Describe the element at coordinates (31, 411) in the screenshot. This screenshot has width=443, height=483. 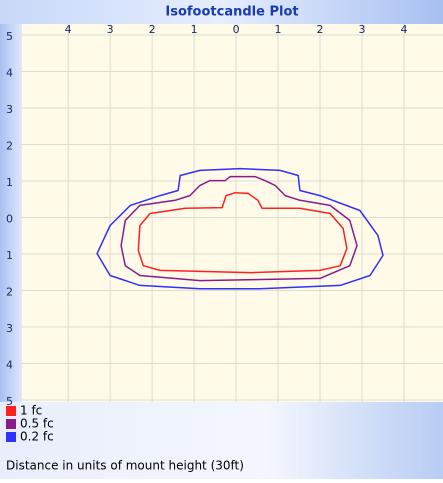
I see `legend-label: 1 fc` at that location.